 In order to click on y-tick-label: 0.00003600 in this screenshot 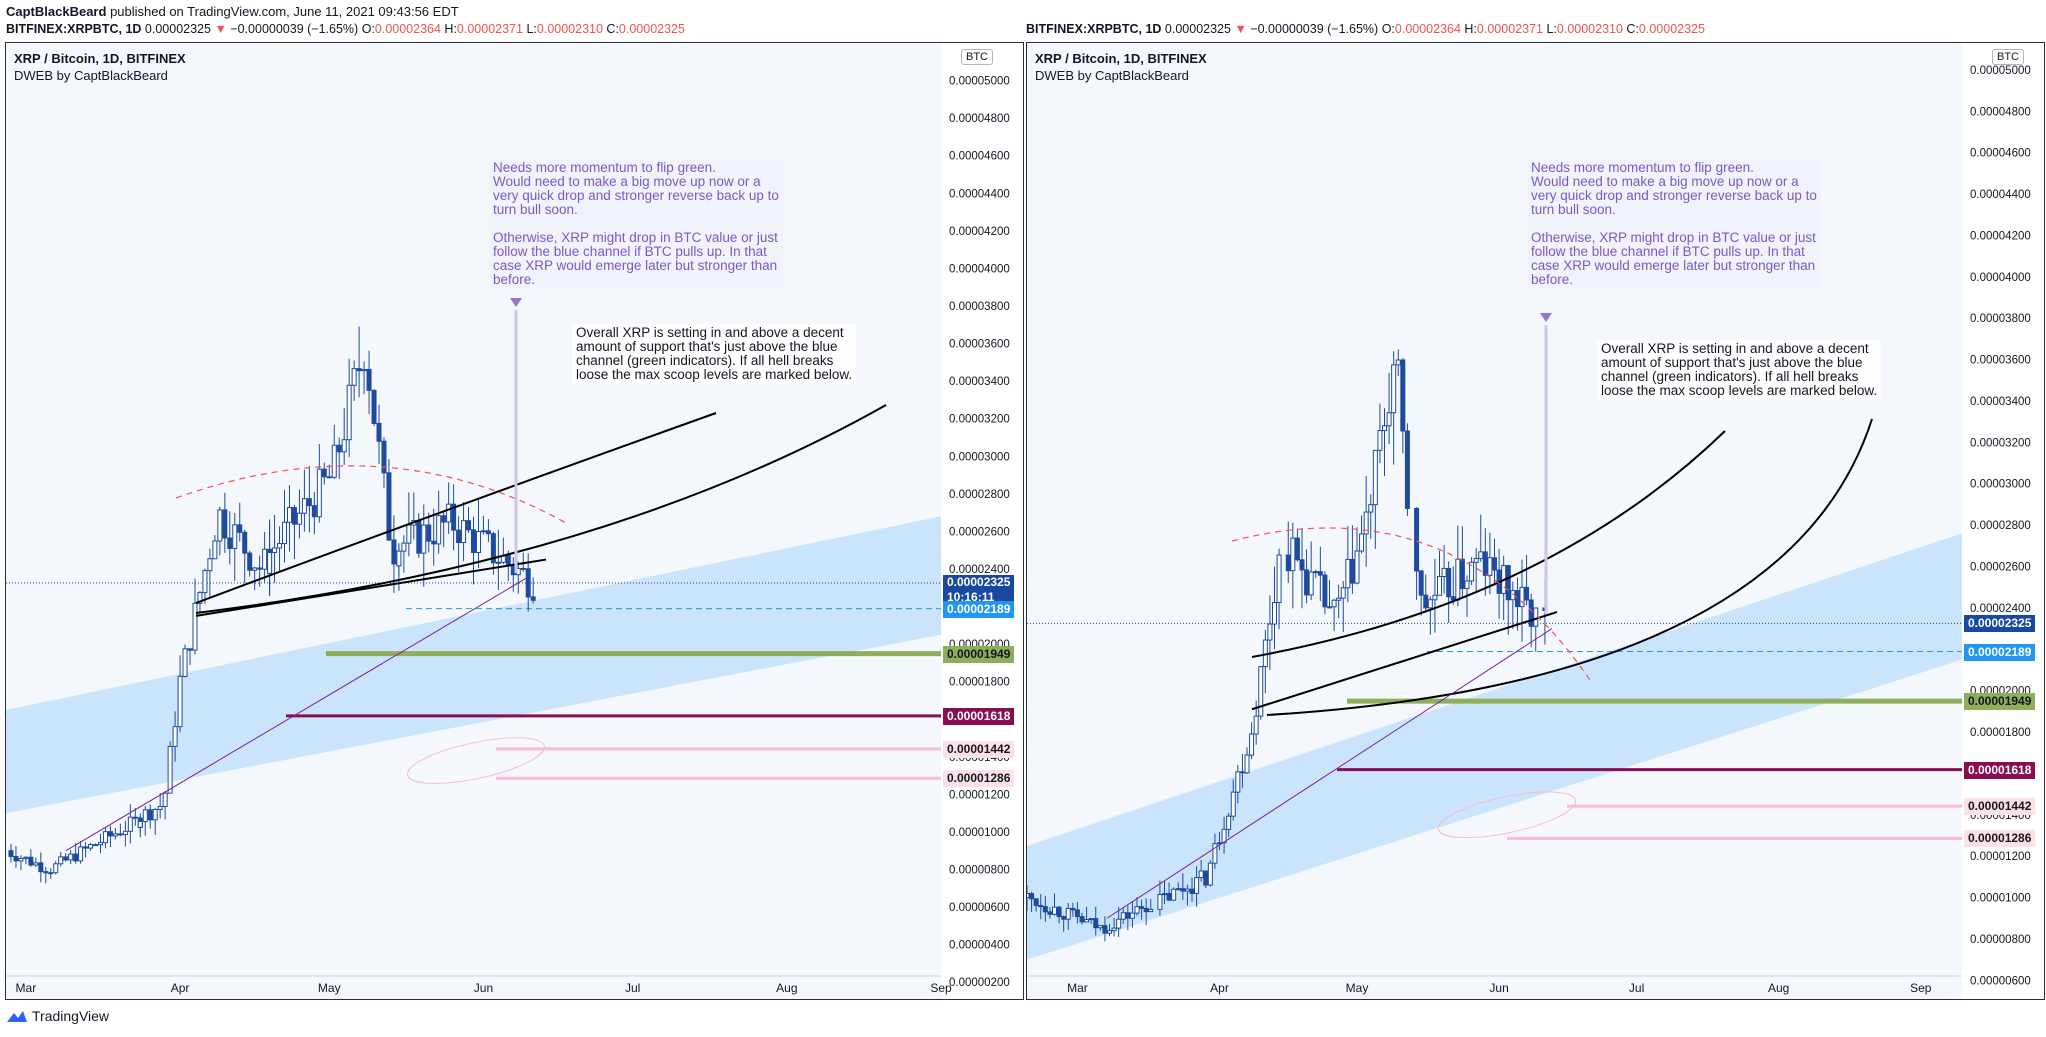, I will do `click(979, 345)`.